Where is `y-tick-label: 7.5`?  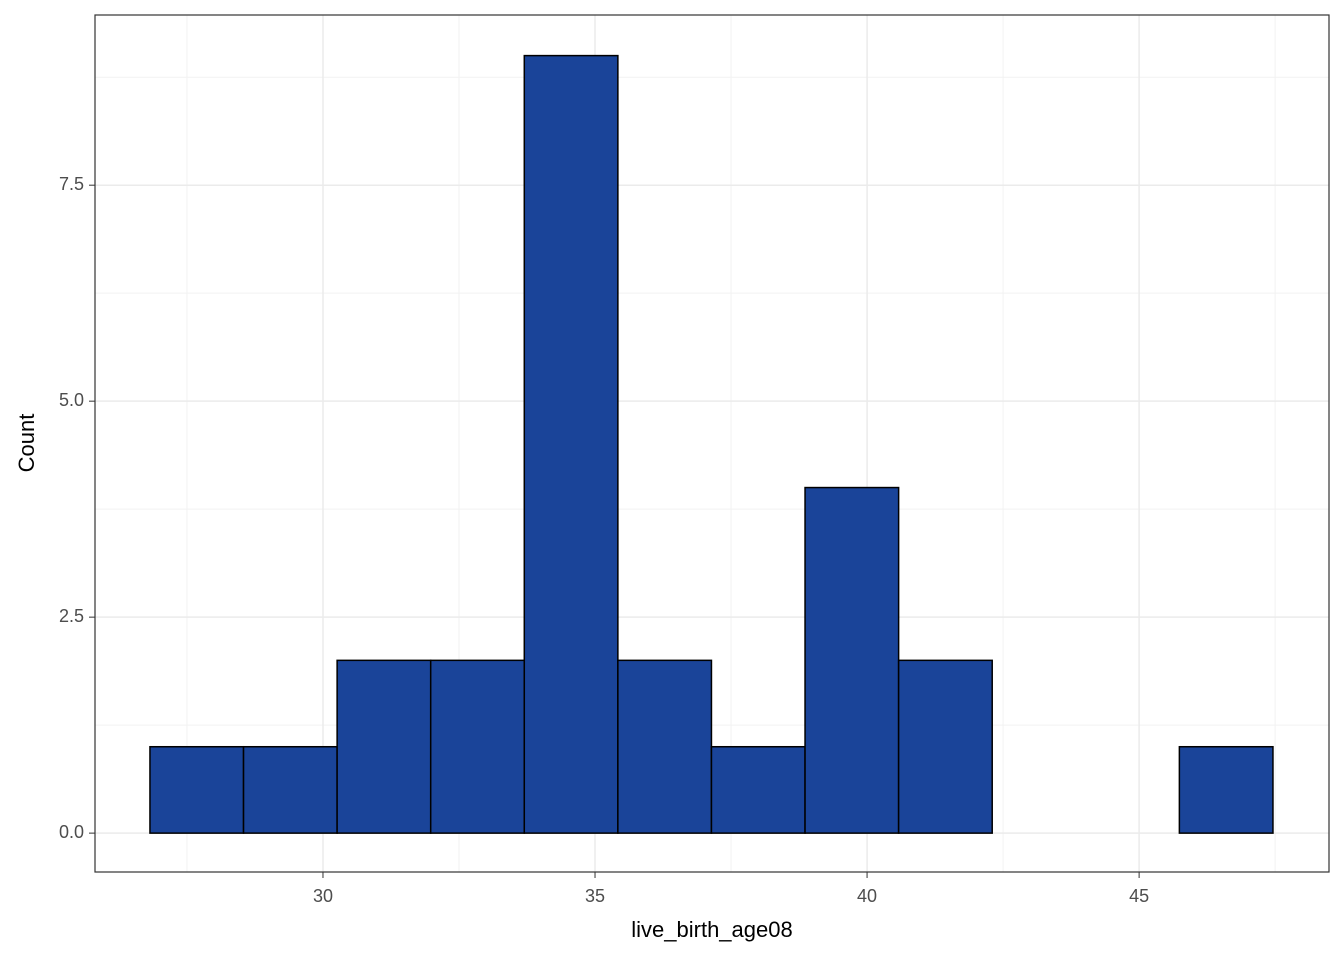 y-tick-label: 7.5 is located at coordinates (71, 184).